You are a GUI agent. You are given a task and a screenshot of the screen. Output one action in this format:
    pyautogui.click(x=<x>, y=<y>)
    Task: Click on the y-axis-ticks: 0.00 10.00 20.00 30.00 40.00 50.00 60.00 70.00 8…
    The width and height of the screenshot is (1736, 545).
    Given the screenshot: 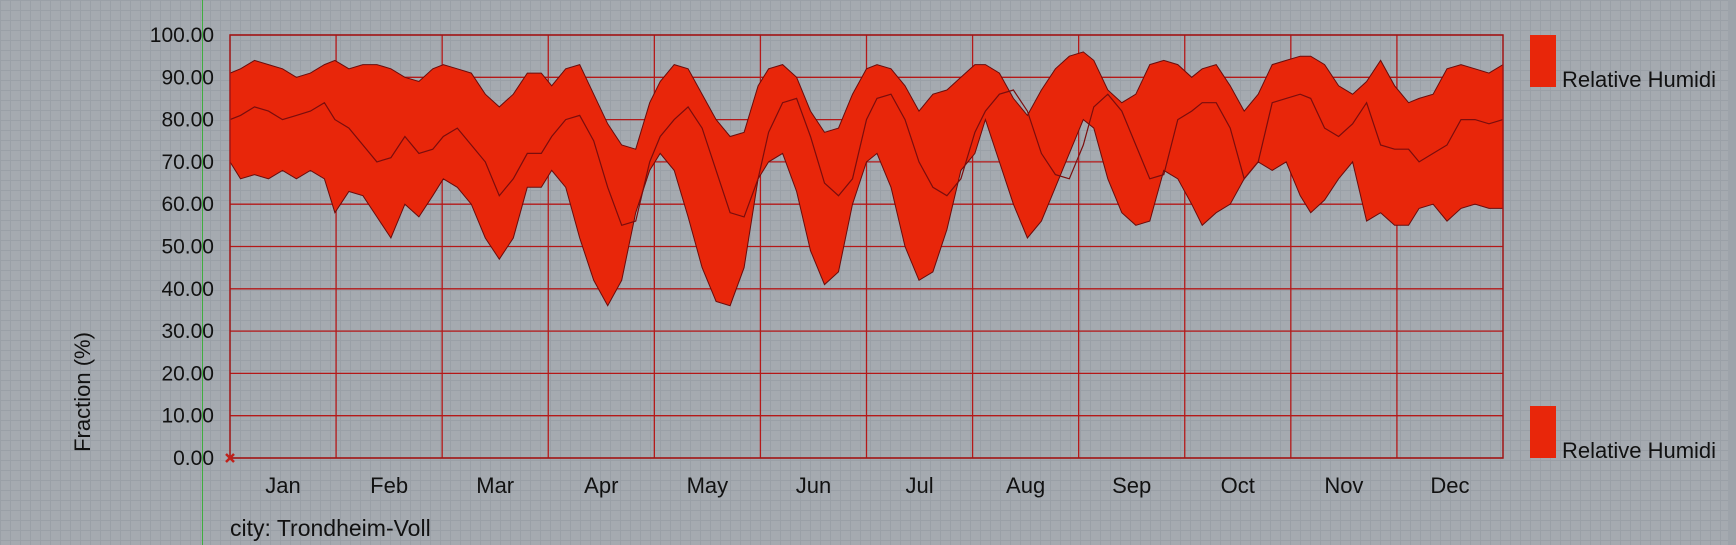 What is the action you would take?
    pyautogui.click(x=182, y=247)
    